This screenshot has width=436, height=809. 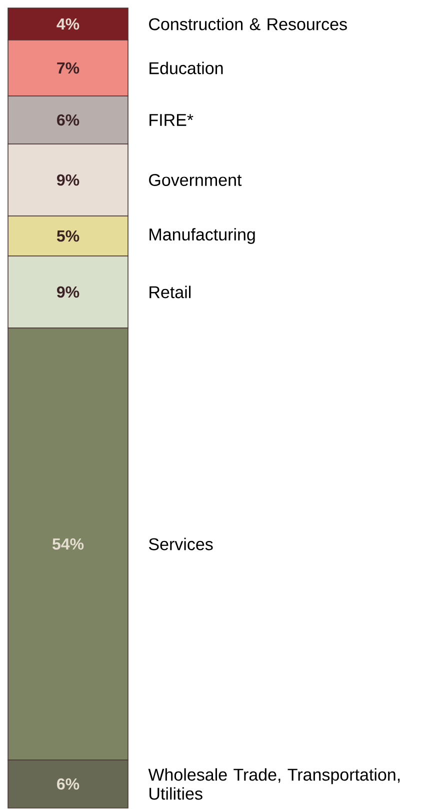 What do you see at coordinates (68, 68) in the screenshot?
I see `data-label: 7%` at bounding box center [68, 68].